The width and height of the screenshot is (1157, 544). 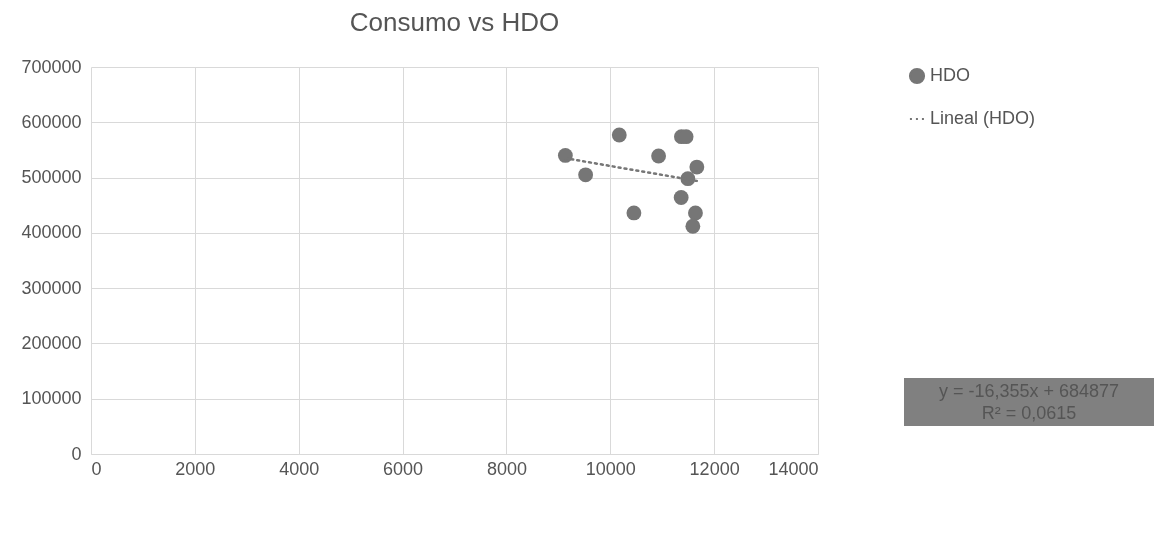 What do you see at coordinates (51, 177) in the screenshot?
I see `y-tick-label: 500000` at bounding box center [51, 177].